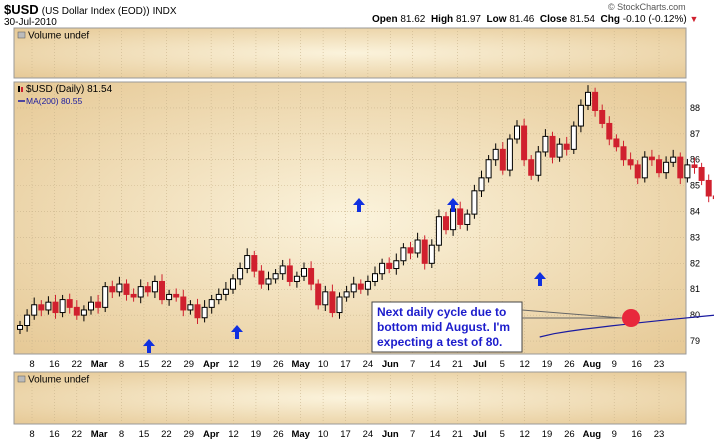 The width and height of the screenshot is (714, 442). I want to click on chart-header-left: $USD (US Dollar Index (EOD)) INDX, so click(90, 9).